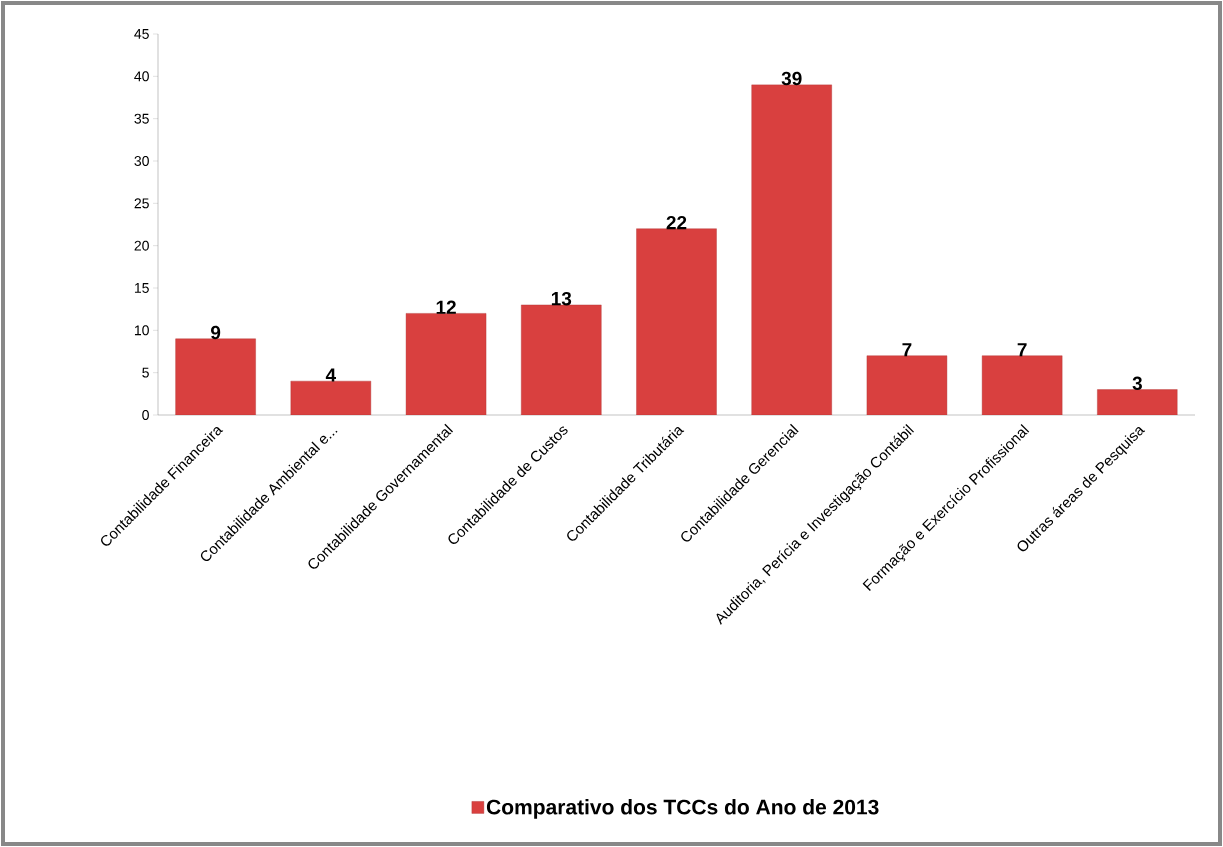 The image size is (1223, 847). I want to click on legend-label: Comparativo dos TCCs do Ano de 2013, so click(682, 809).